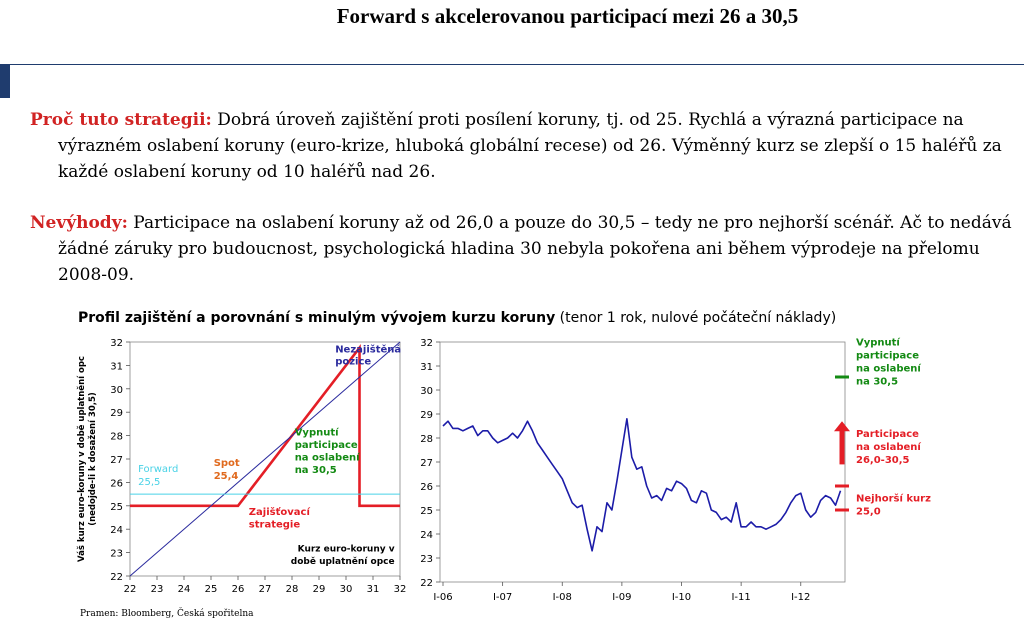 The image size is (1024, 626). Describe the element at coordinates (562, 597) in the screenshot. I see `x-tick-label: I-08` at that location.